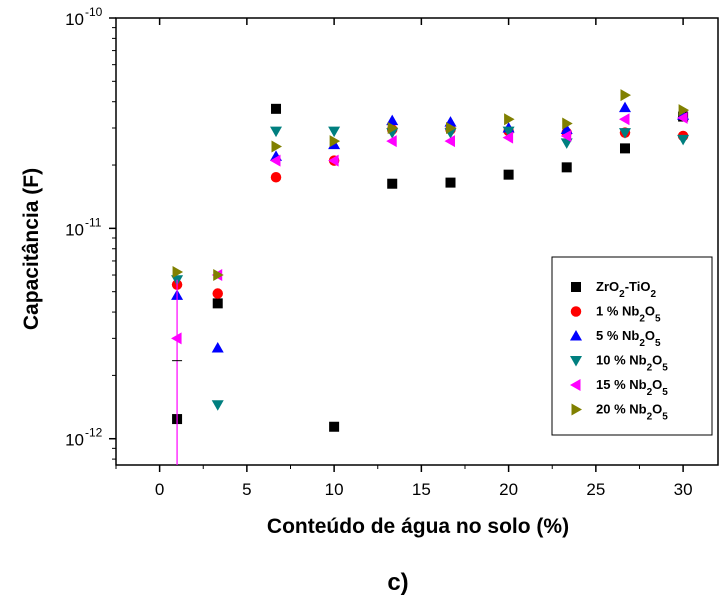  What do you see at coordinates (94, 433) in the screenshot?
I see `y-tick-exponent: -12` at bounding box center [94, 433].